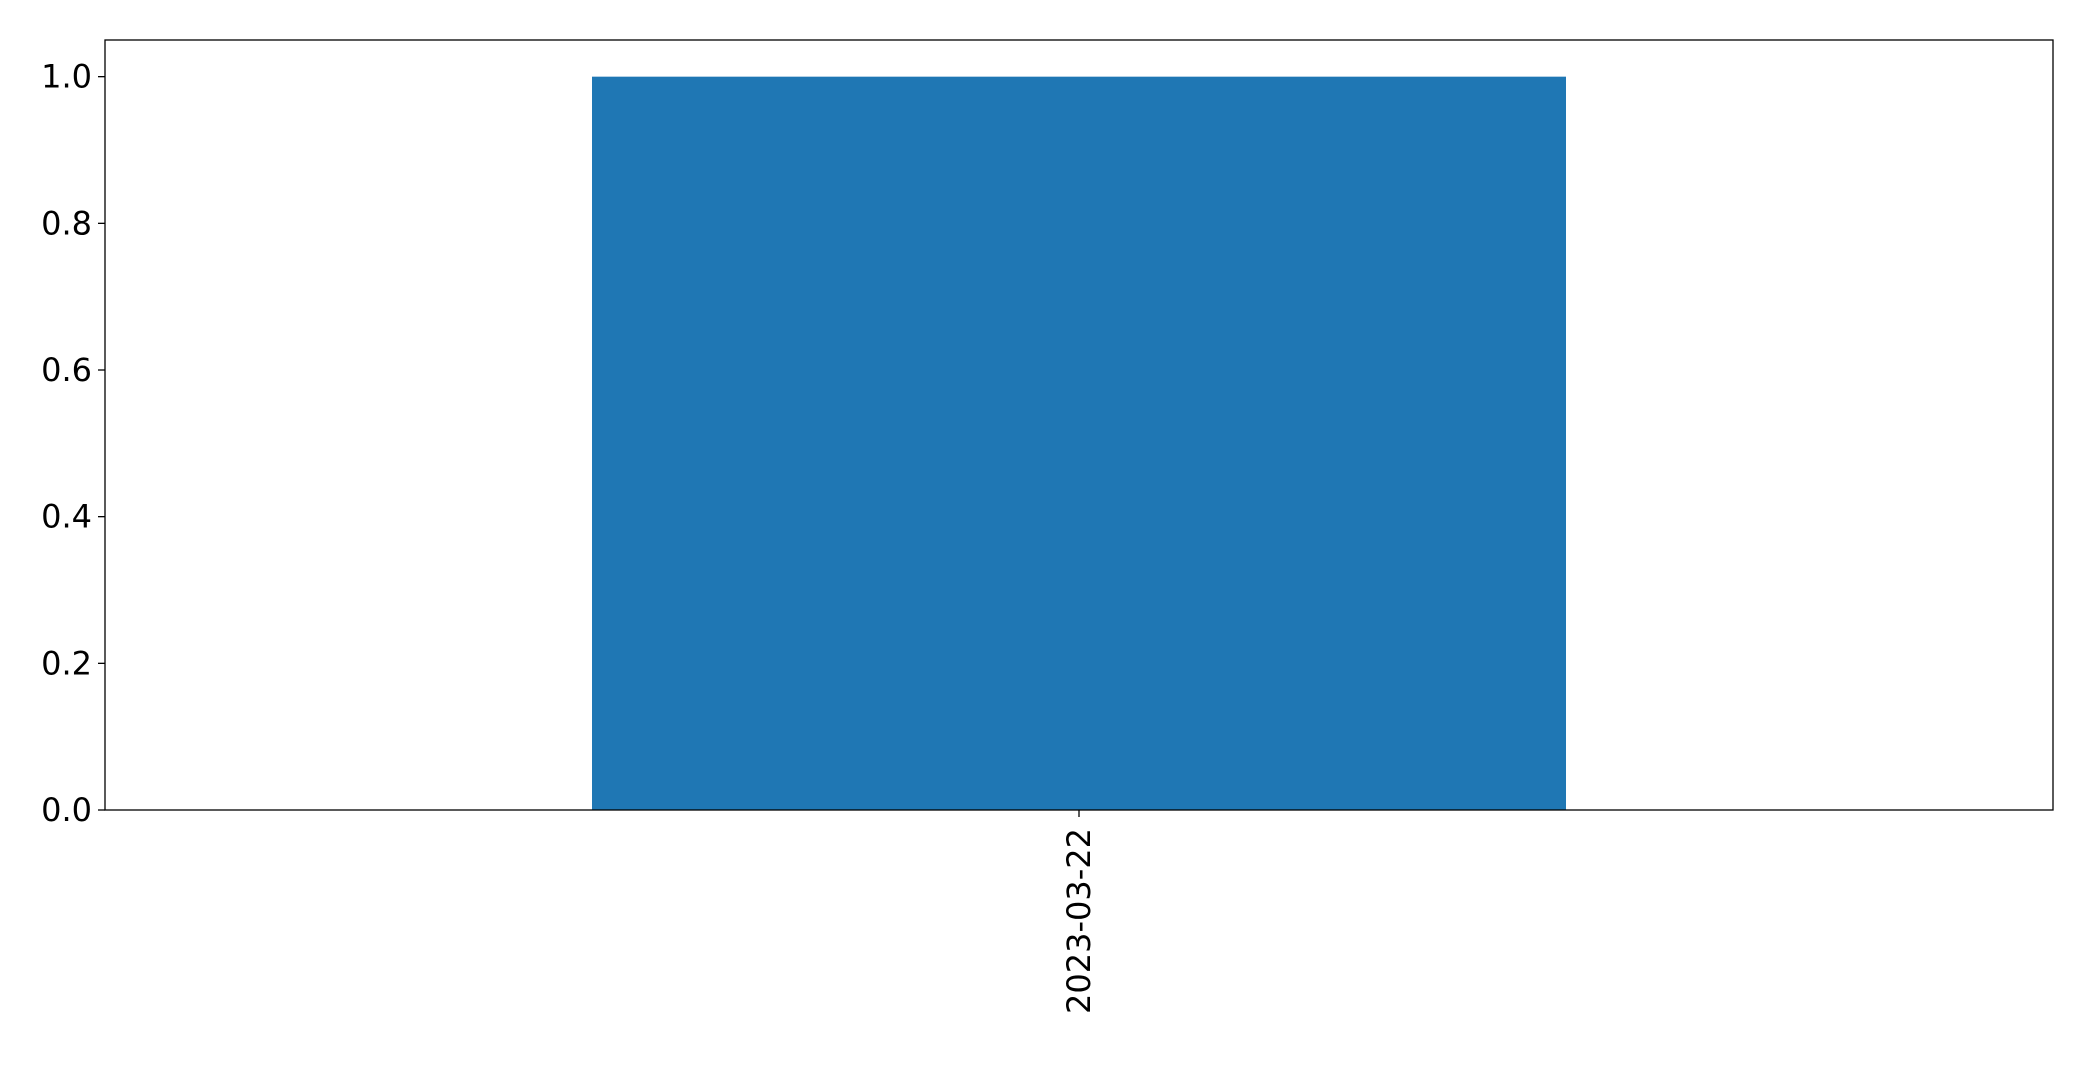 The height and width of the screenshot is (1065, 2082). Describe the element at coordinates (66, 517) in the screenshot. I see `y-tick-label: 0.4` at that location.